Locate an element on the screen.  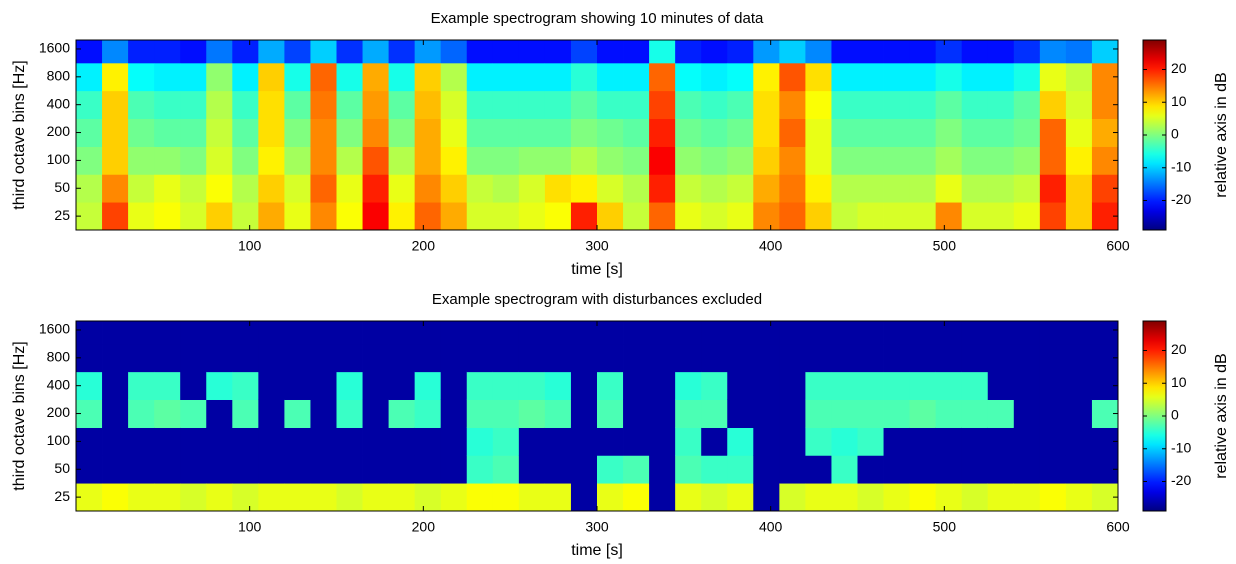
x-tick-label: 200 is located at coordinates (424, 246).